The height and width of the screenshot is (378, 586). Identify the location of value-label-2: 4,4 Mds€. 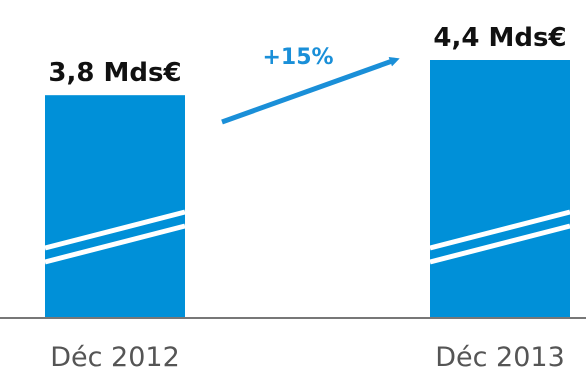
(499, 38).